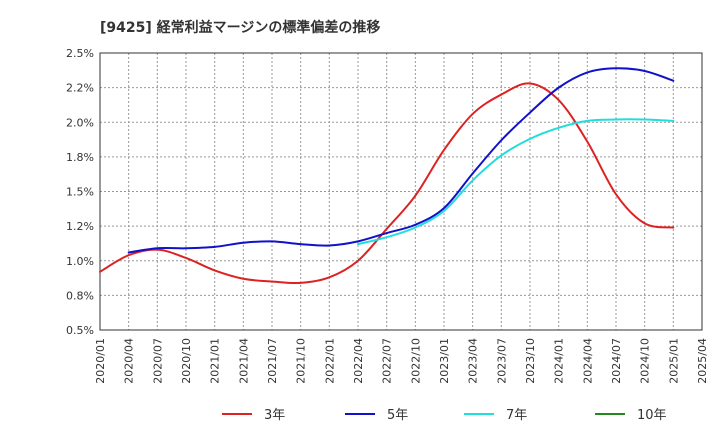 This screenshot has width=720, height=440. Describe the element at coordinates (157, 361) in the screenshot. I see `x-tick-label: 2020/07` at that location.